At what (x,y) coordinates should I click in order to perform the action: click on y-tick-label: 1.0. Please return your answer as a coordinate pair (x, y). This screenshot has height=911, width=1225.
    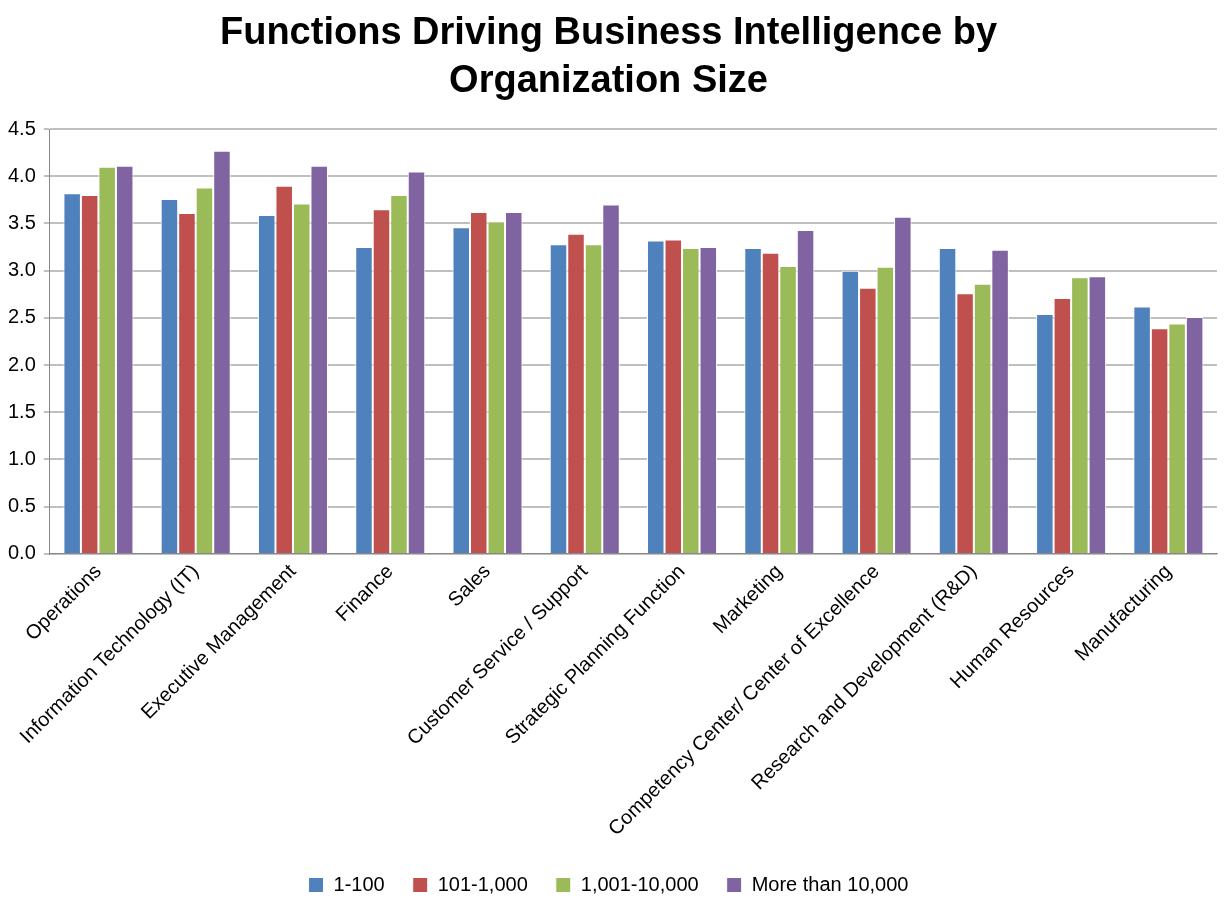
    Looking at the image, I should click on (21, 458).